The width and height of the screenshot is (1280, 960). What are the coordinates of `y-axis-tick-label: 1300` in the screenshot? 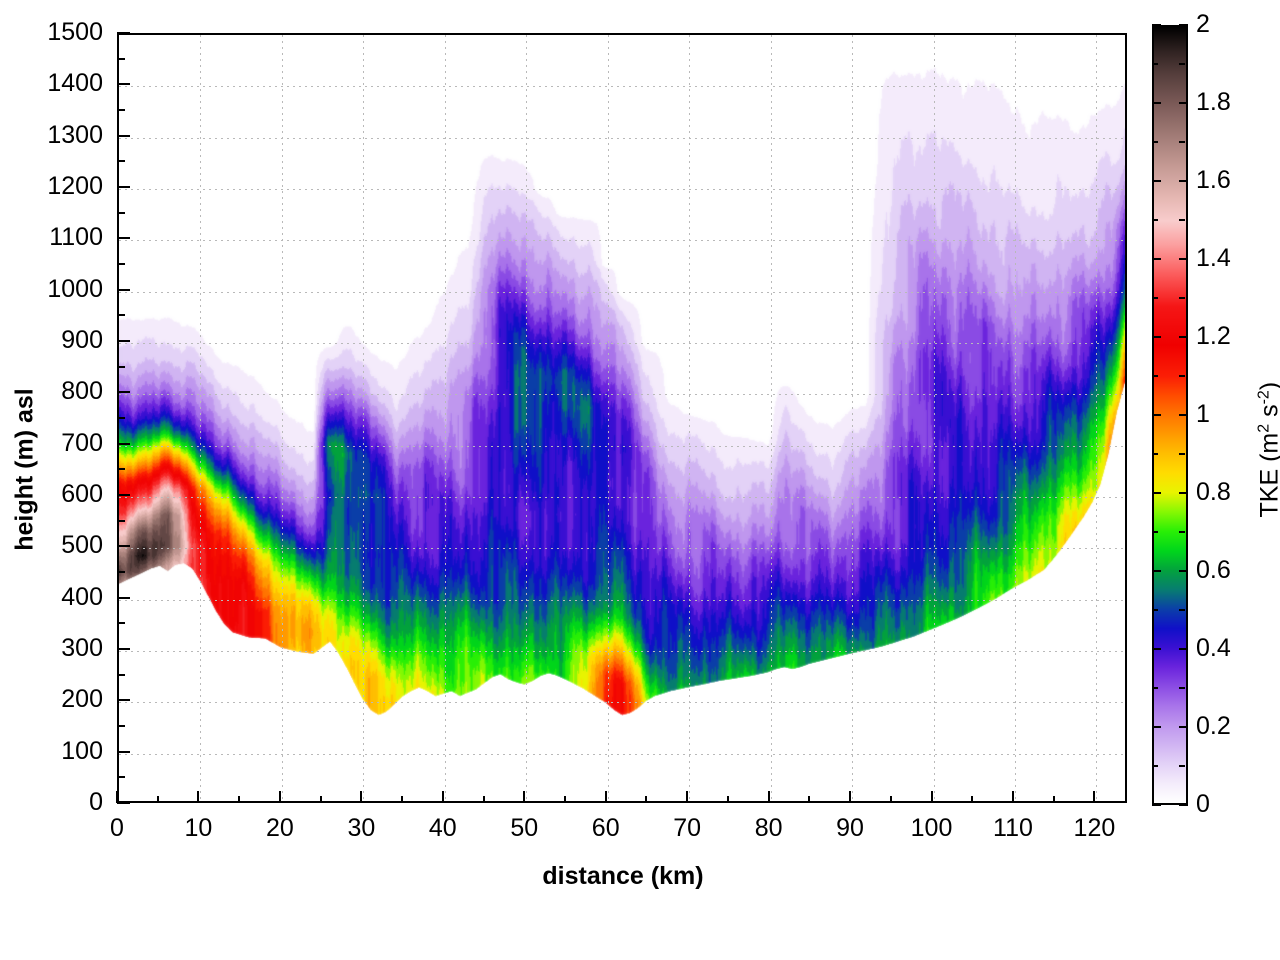 It's located at (75, 134).